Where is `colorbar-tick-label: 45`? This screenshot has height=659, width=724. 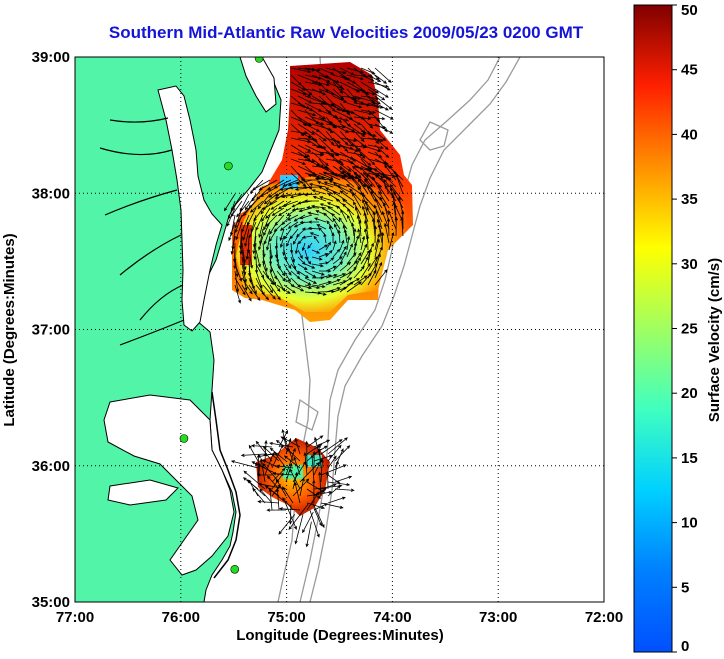 colorbar-tick-label: 45 is located at coordinates (689, 70).